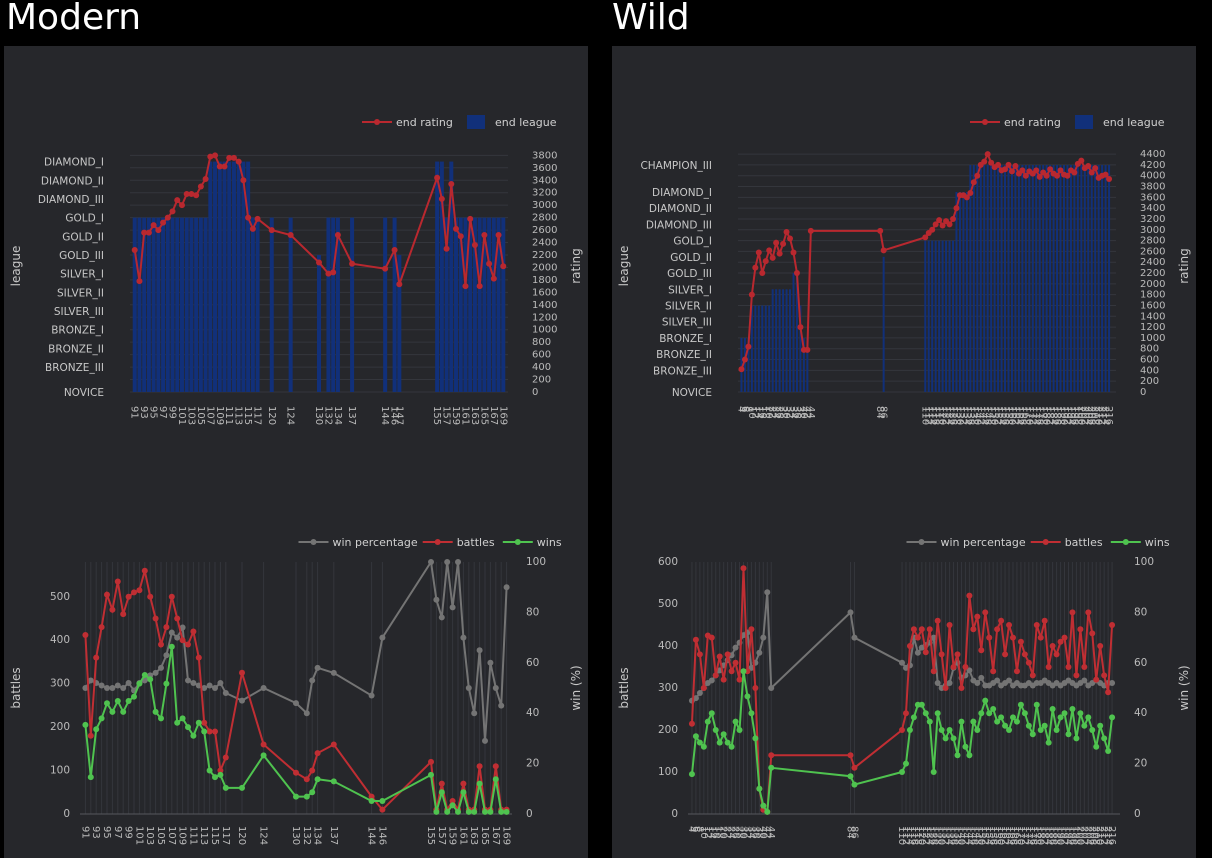 This screenshot has height=858, width=1212. I want to click on x-tick-label: 132, so click(306, 835).